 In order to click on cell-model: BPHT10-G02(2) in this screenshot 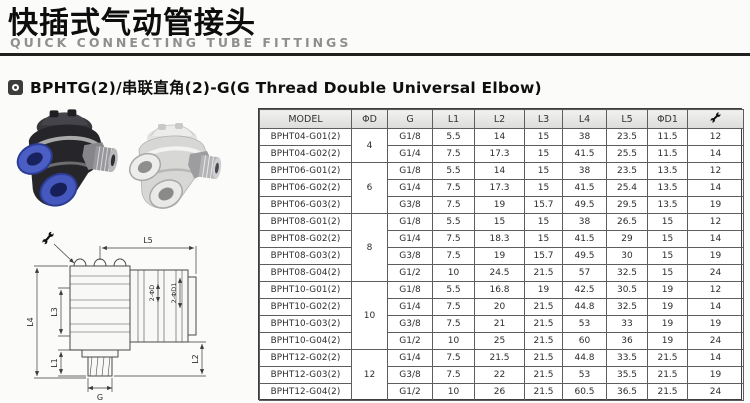, I will do `click(305, 307)`.